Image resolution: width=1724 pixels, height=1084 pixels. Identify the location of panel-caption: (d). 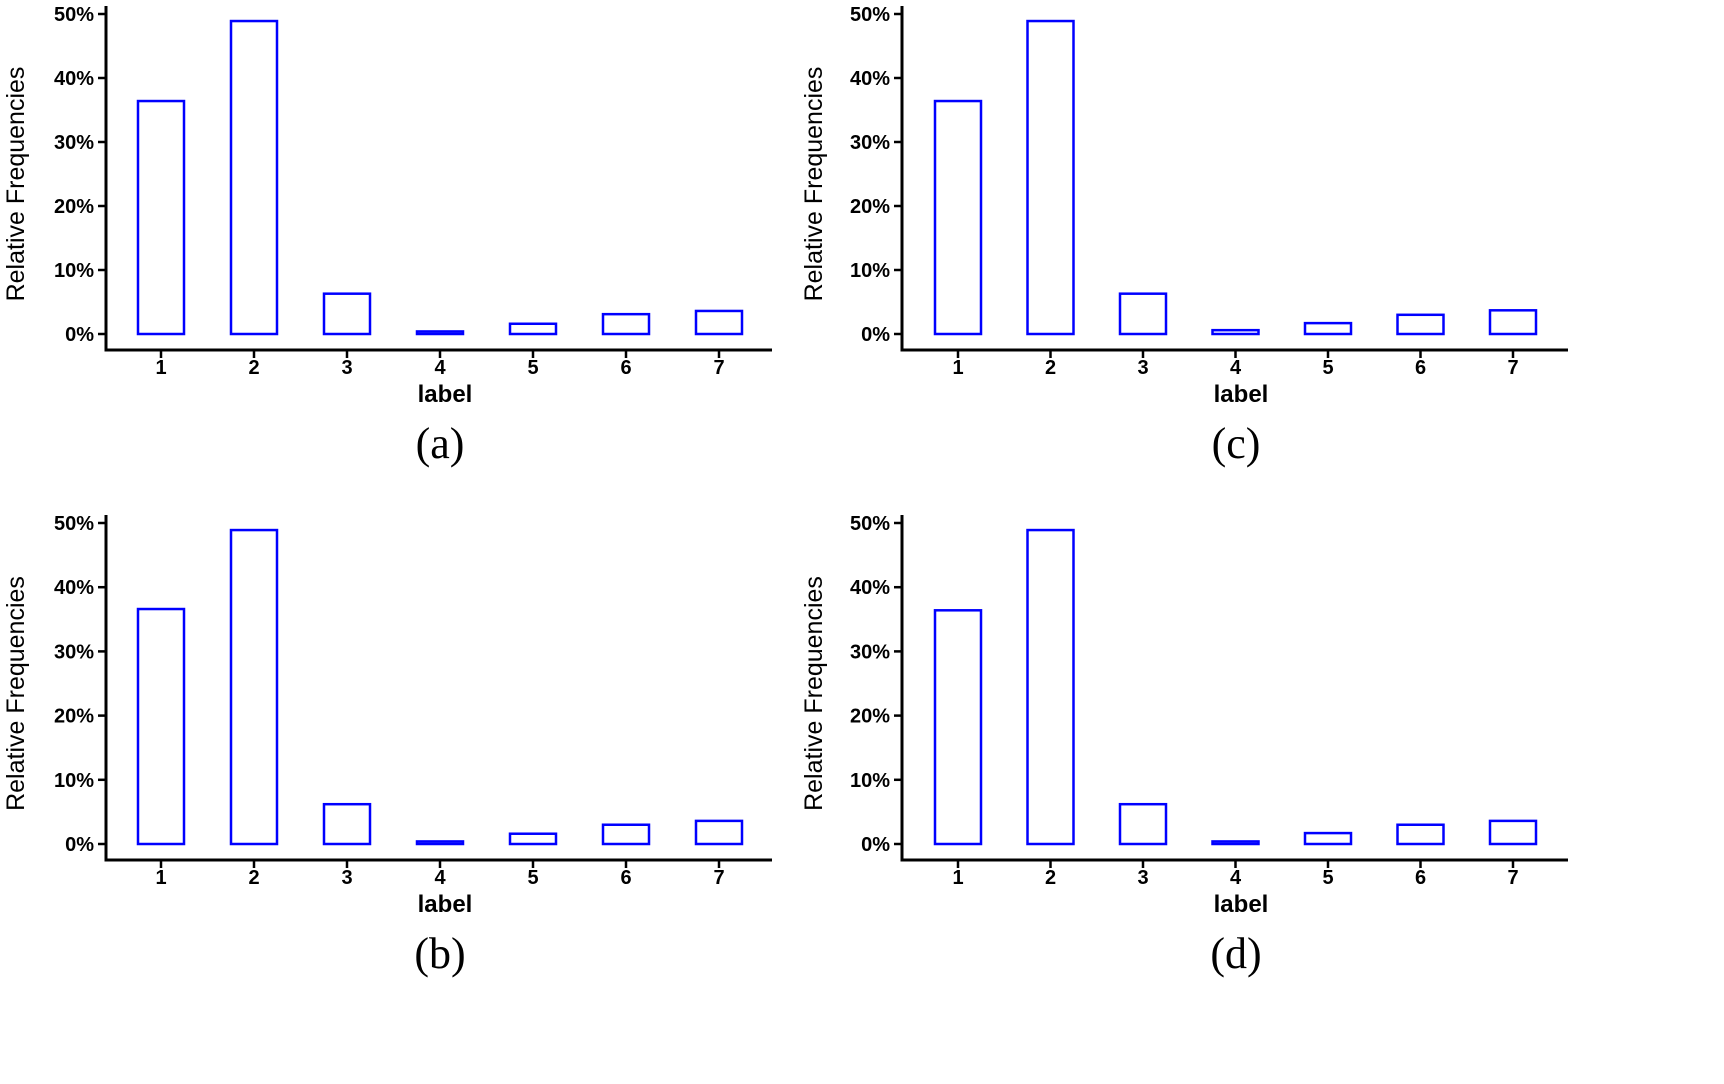
(1235, 953).